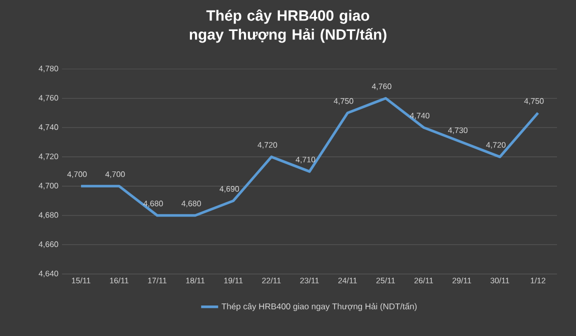 This screenshot has width=576, height=336. I want to click on chart-title: Thép cây HRB400 giao ngay Thượng Hải (NDT/tấn), so click(288, 26).